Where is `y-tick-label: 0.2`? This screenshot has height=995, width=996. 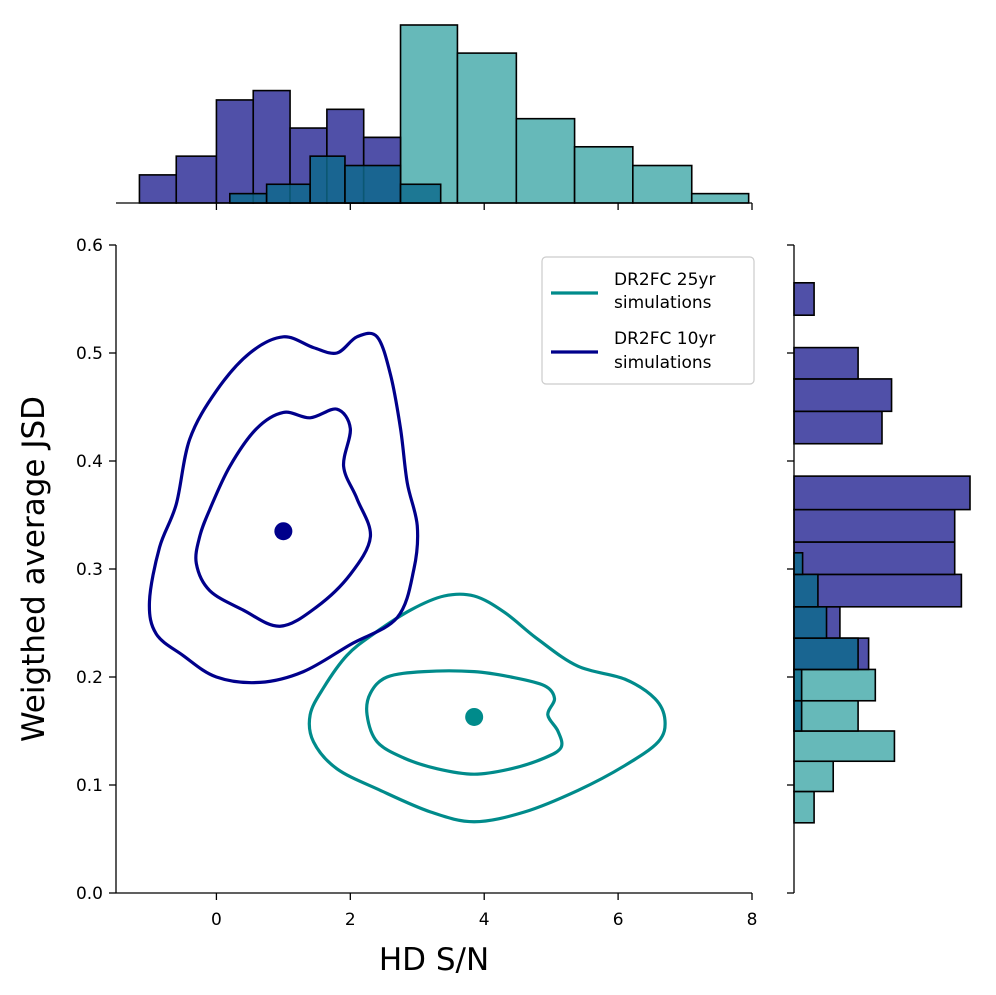
y-tick-label: 0.2 is located at coordinates (89, 678).